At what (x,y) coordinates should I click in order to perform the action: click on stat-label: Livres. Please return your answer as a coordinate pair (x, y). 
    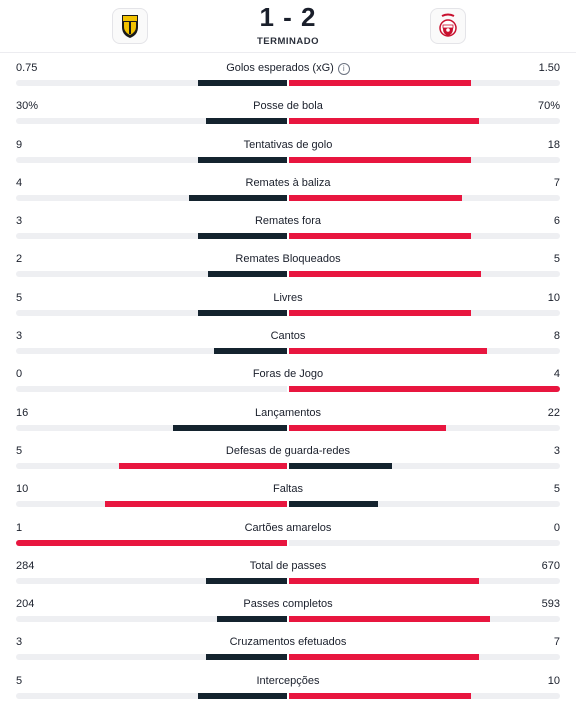
    Looking at the image, I should click on (288, 298).